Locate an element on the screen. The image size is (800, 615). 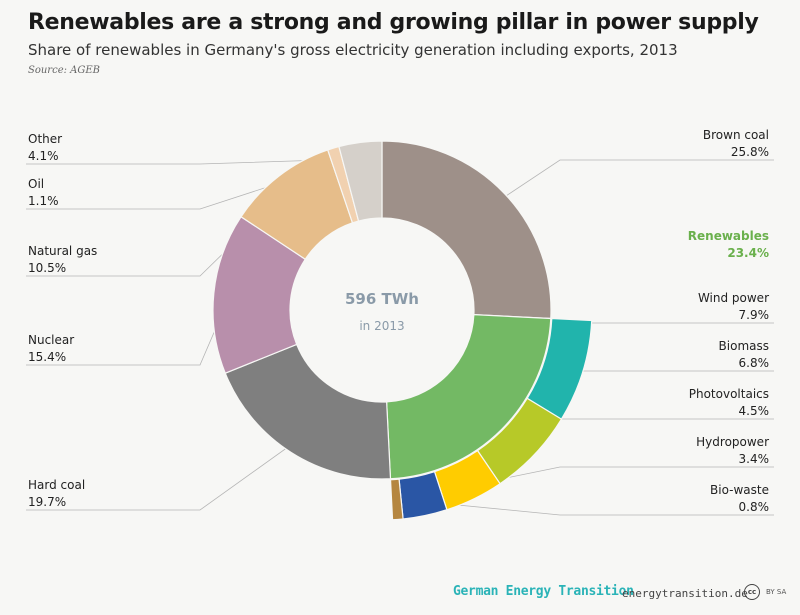
cc-license-icon: cc is located at coordinates (752, 592).